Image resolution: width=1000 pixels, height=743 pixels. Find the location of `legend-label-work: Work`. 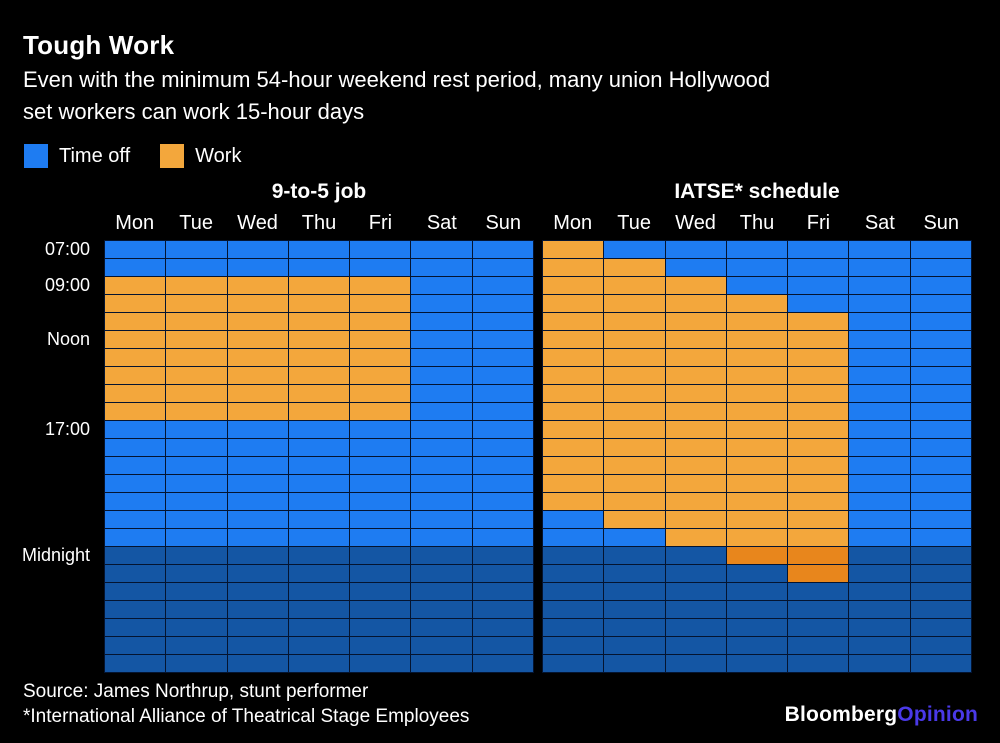

legend-label-work: Work is located at coordinates (218, 155).